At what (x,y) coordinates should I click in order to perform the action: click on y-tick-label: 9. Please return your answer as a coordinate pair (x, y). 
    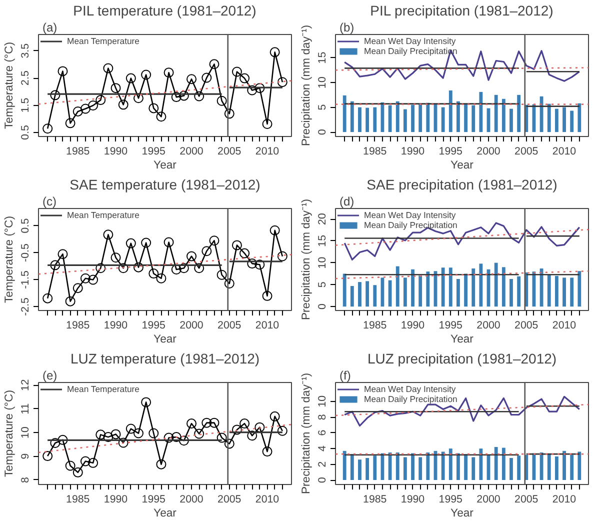
    Looking at the image, I should click on (26, 456).